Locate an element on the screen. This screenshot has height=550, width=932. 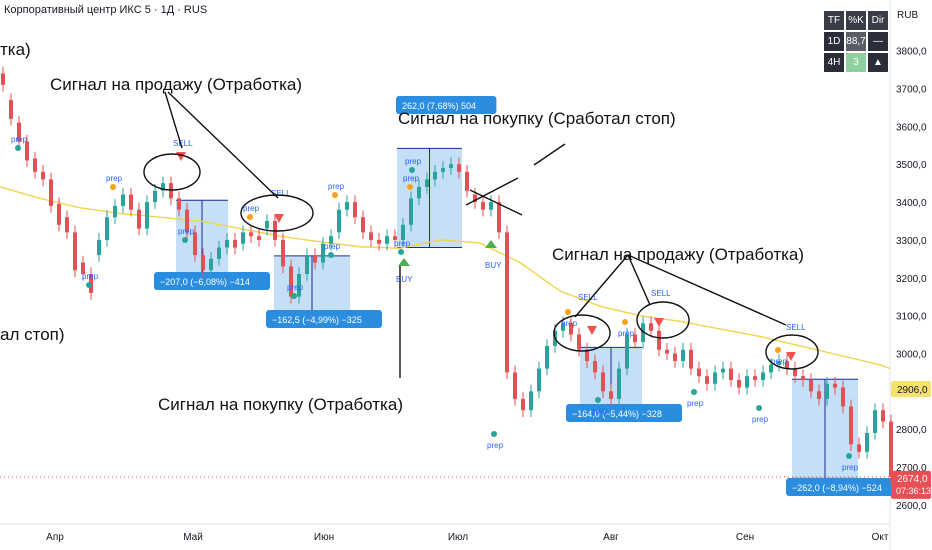
trade-box-label-bg is located at coordinates (324, 319).